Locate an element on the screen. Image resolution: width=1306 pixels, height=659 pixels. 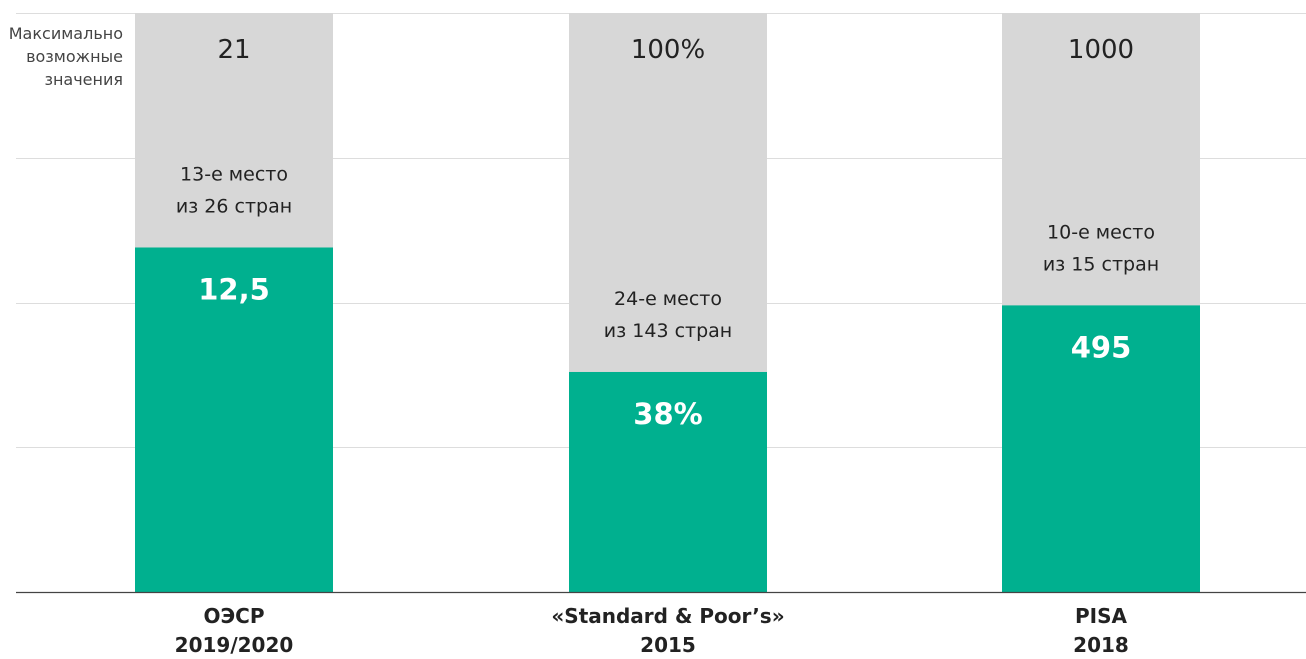
max-label-3: 1000 is located at coordinates (1101, 50).